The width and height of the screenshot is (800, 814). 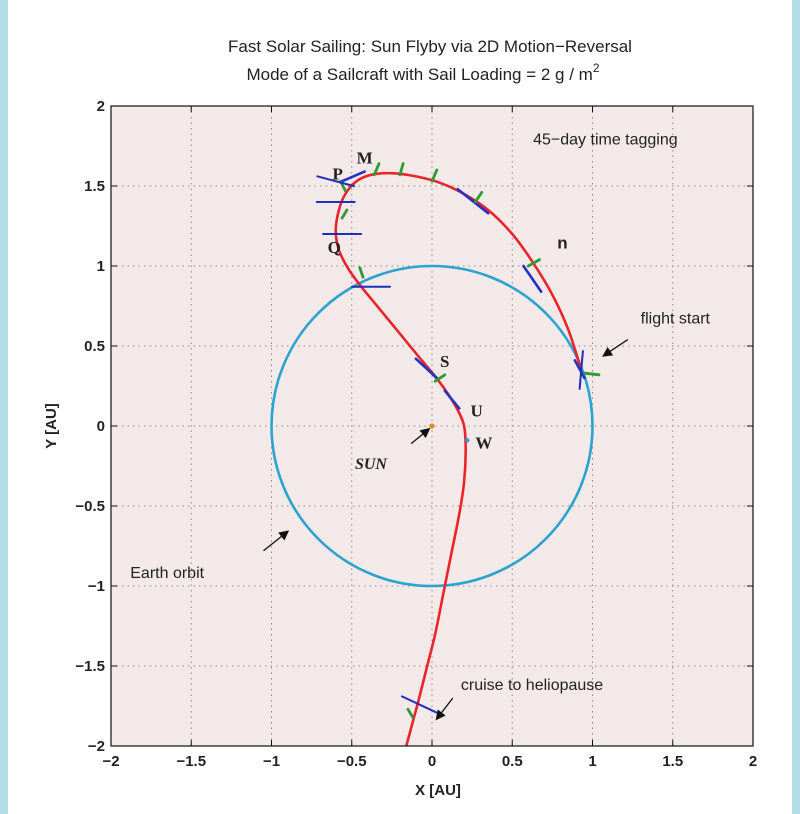 I want to click on point-label-w: W, so click(x=483, y=442).